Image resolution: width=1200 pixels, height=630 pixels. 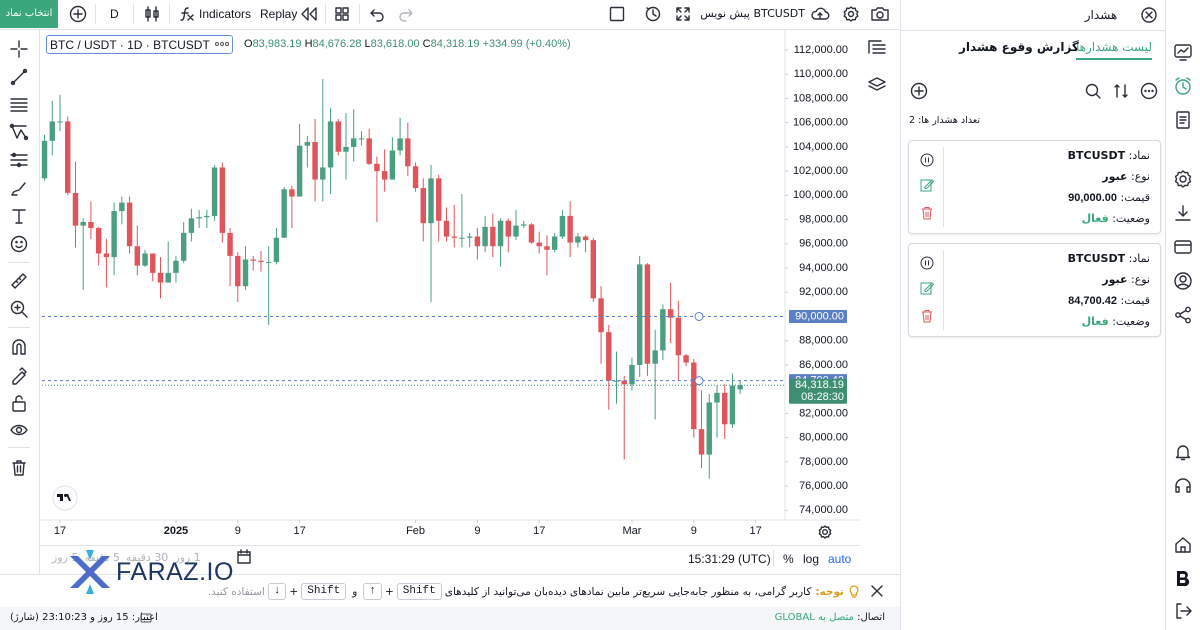 What do you see at coordinates (19, 281) in the screenshot?
I see `ruler-tool` at bounding box center [19, 281].